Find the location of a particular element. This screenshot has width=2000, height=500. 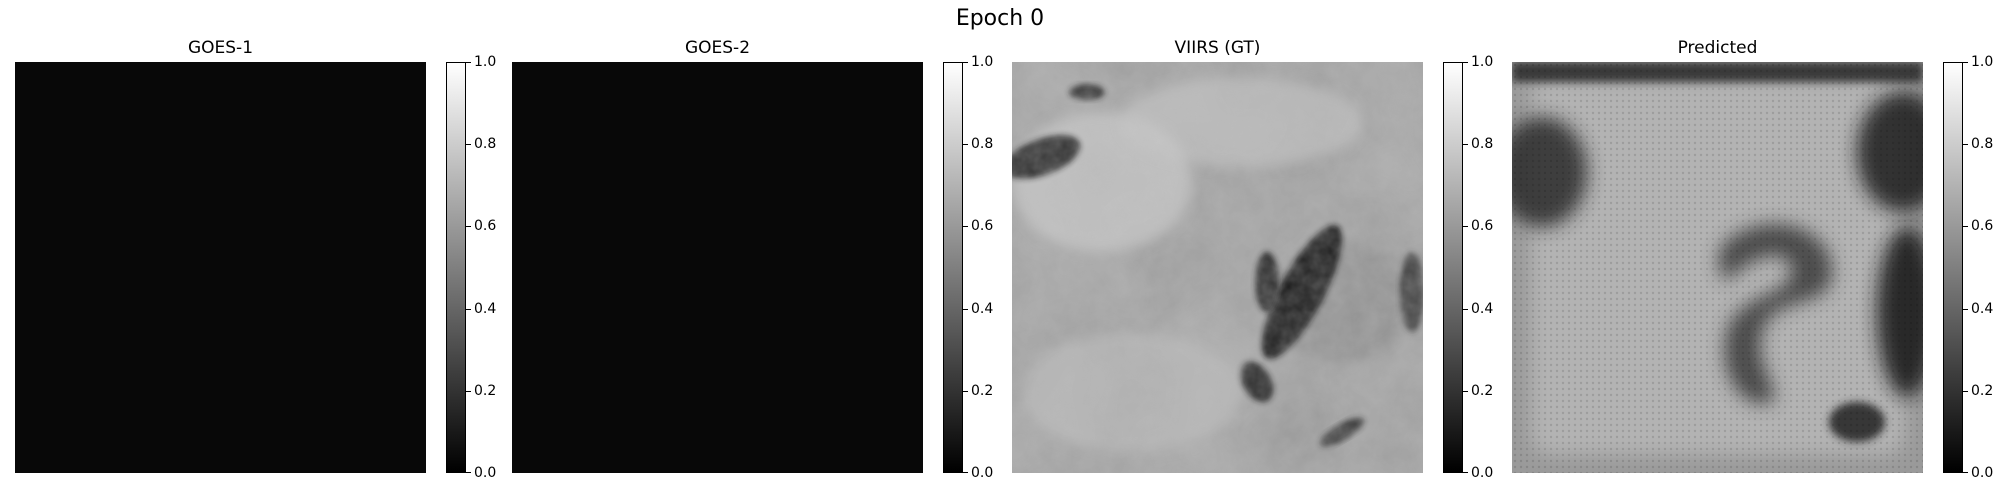

viirs-colorbar is located at coordinates (1453, 267).